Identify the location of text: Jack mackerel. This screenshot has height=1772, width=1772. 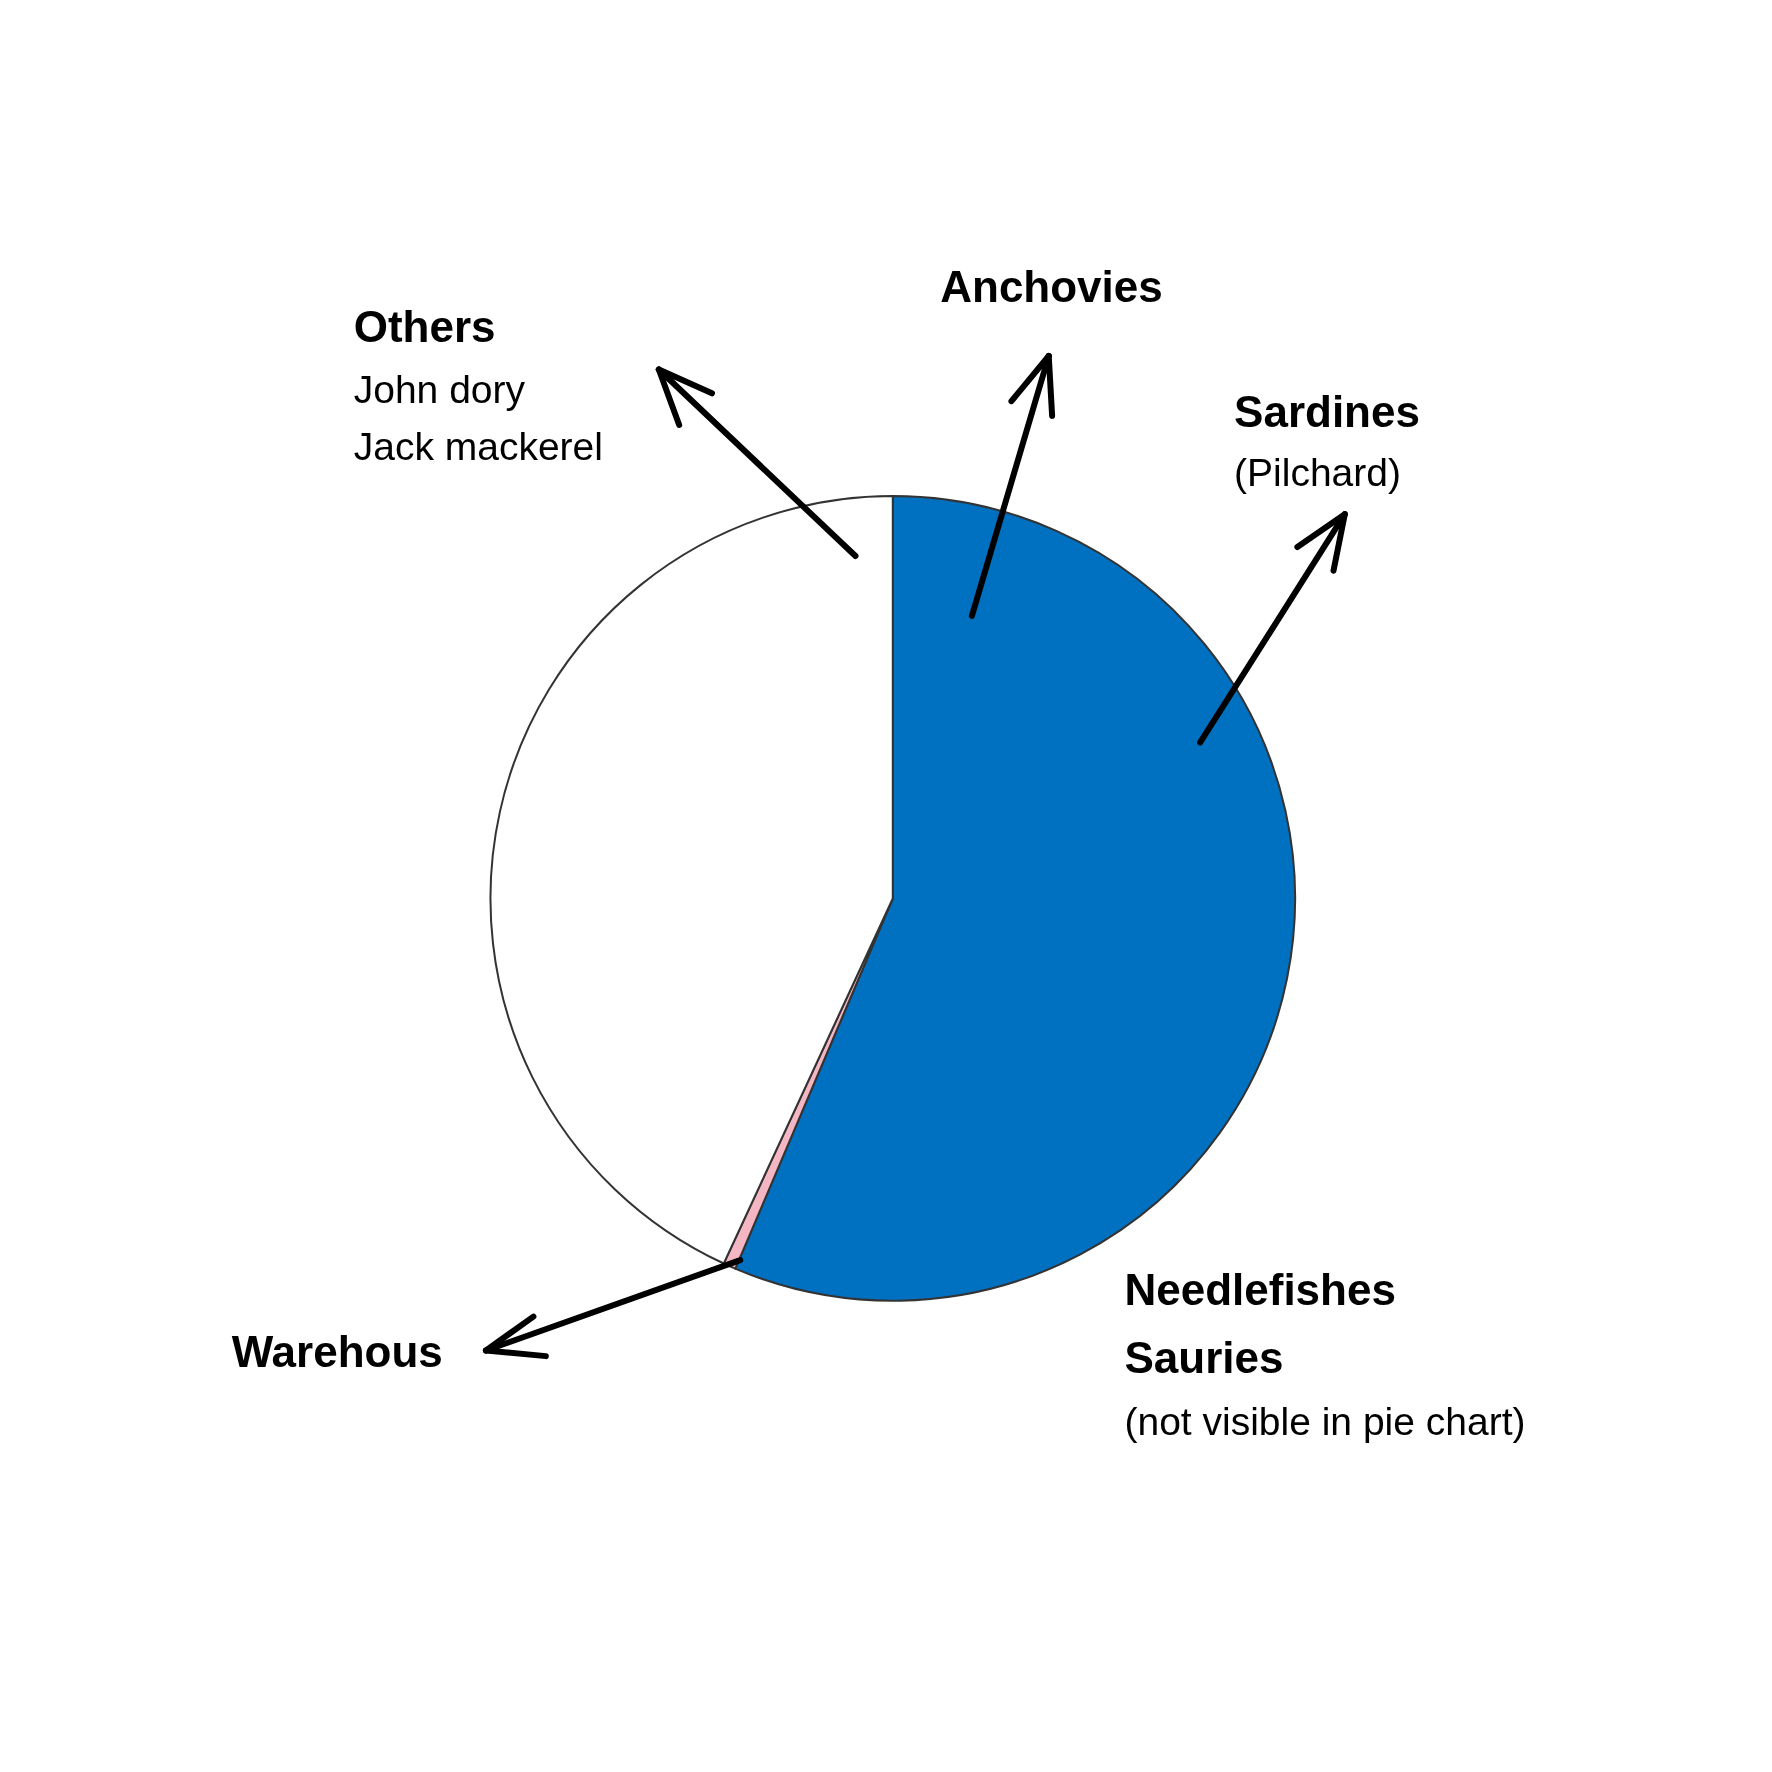
(478, 446).